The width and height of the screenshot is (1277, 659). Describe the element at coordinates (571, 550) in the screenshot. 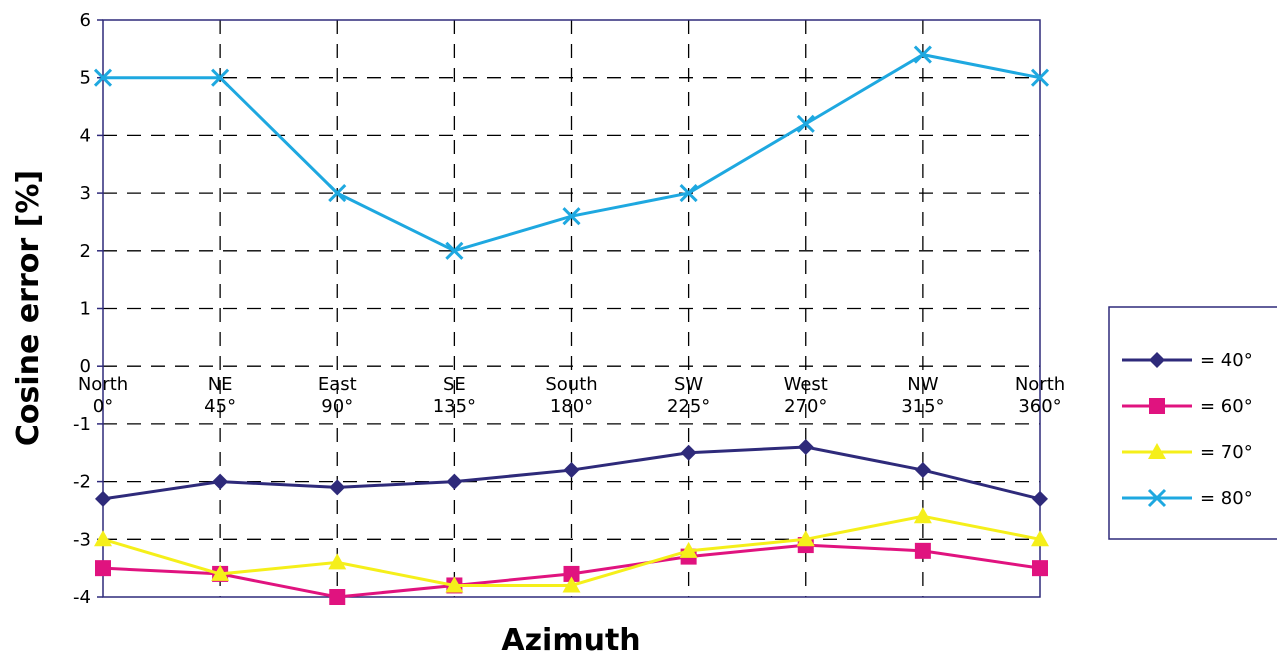

I see `series-triangle` at that location.